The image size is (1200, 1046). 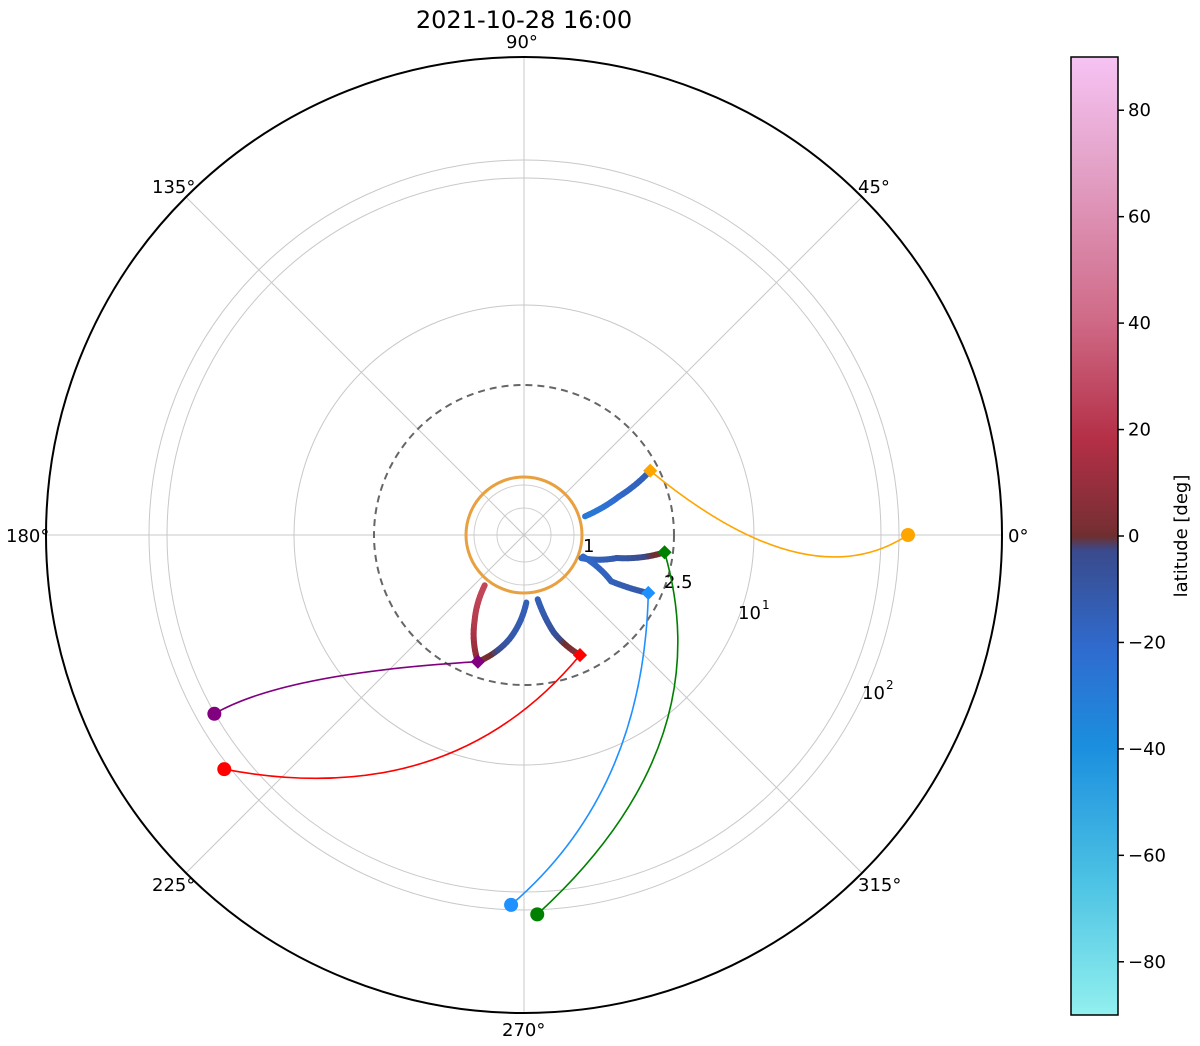 I want to click on radial-label-10-exp: 1, so click(x=766, y=605).